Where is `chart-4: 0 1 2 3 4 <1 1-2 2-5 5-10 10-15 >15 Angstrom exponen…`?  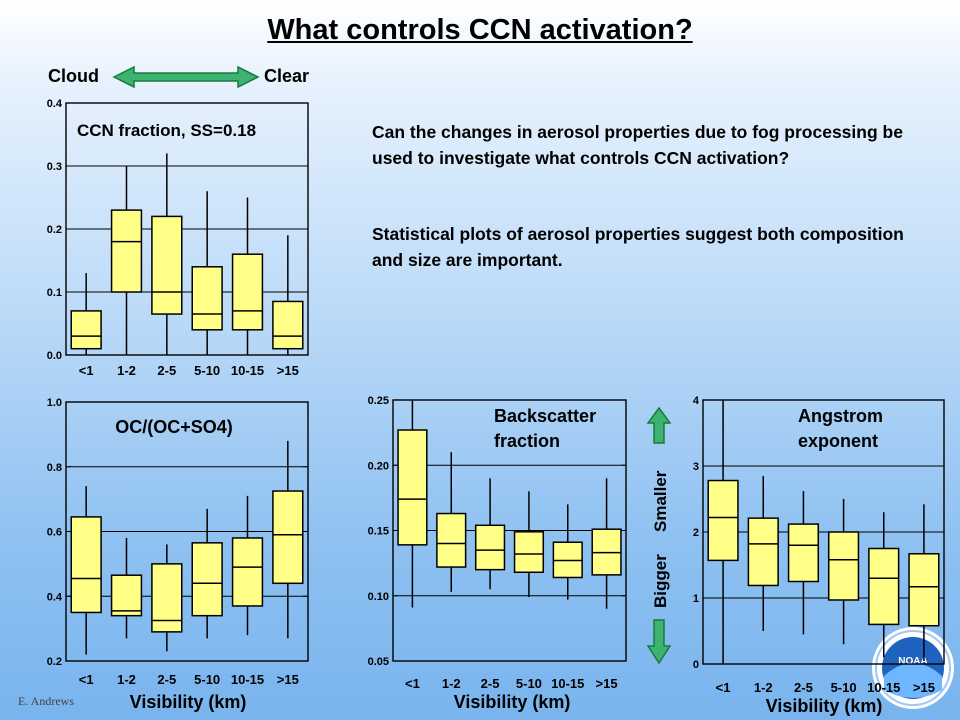 chart-4: 0 1 2 3 4 <1 1-2 2-5 5-10 10-15 >15 Angstrom exponen… is located at coordinates (819, 555).